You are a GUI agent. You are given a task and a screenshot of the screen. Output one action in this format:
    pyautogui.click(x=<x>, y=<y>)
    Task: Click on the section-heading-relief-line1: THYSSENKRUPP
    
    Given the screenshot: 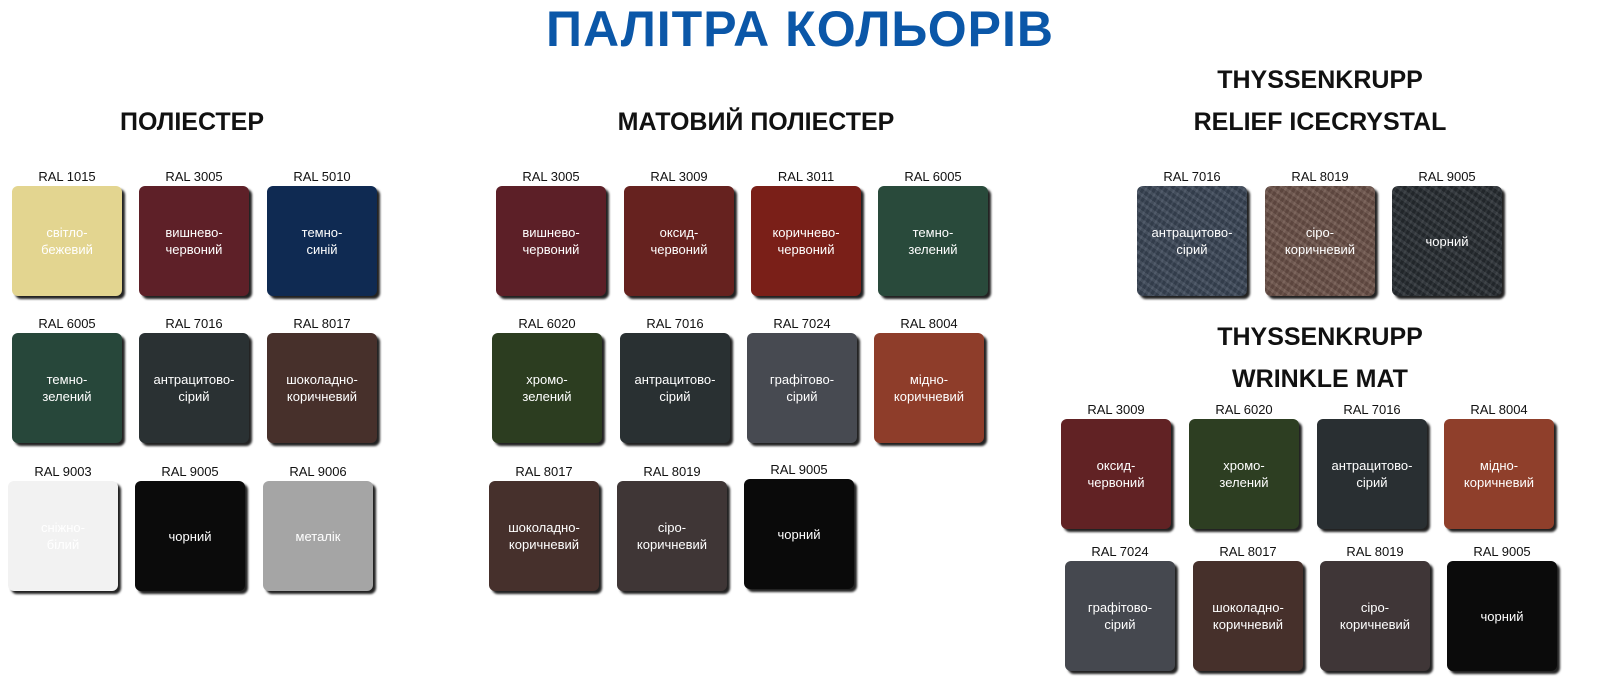 What is the action you would take?
    pyautogui.click(x=1320, y=80)
    